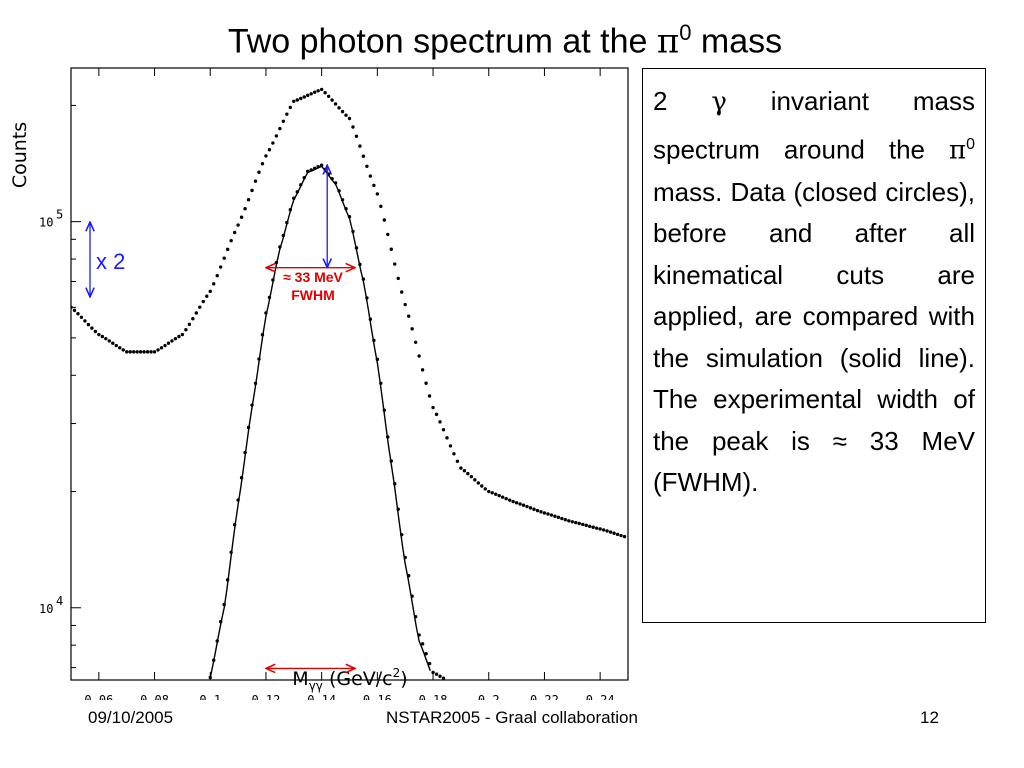 This screenshot has width=1024, height=768. What do you see at coordinates (970, 144) in the screenshot?
I see `description-pi-superscript: 0` at bounding box center [970, 144].